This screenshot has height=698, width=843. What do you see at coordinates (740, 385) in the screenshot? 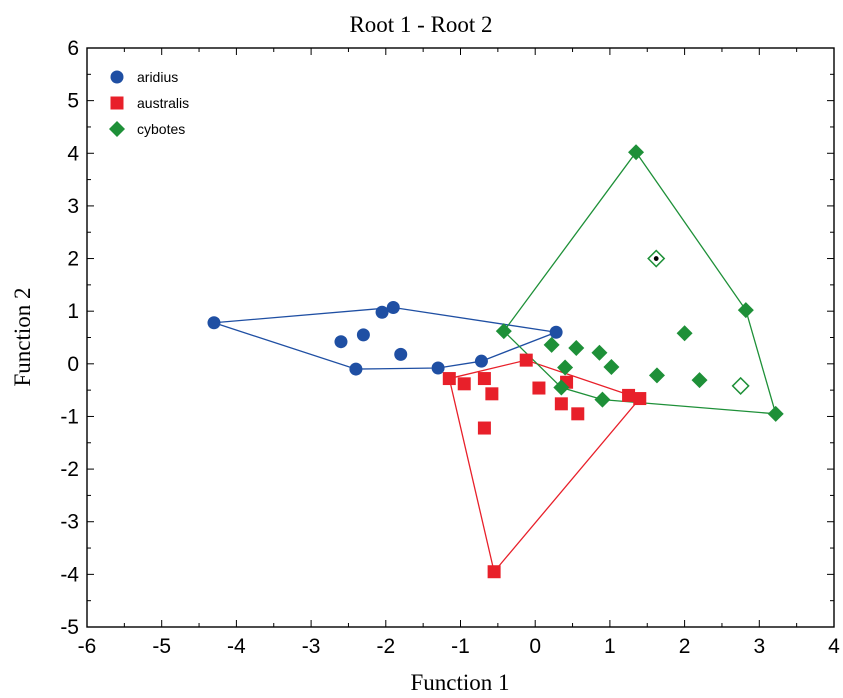
I see `cybotes-open-point` at bounding box center [740, 385].